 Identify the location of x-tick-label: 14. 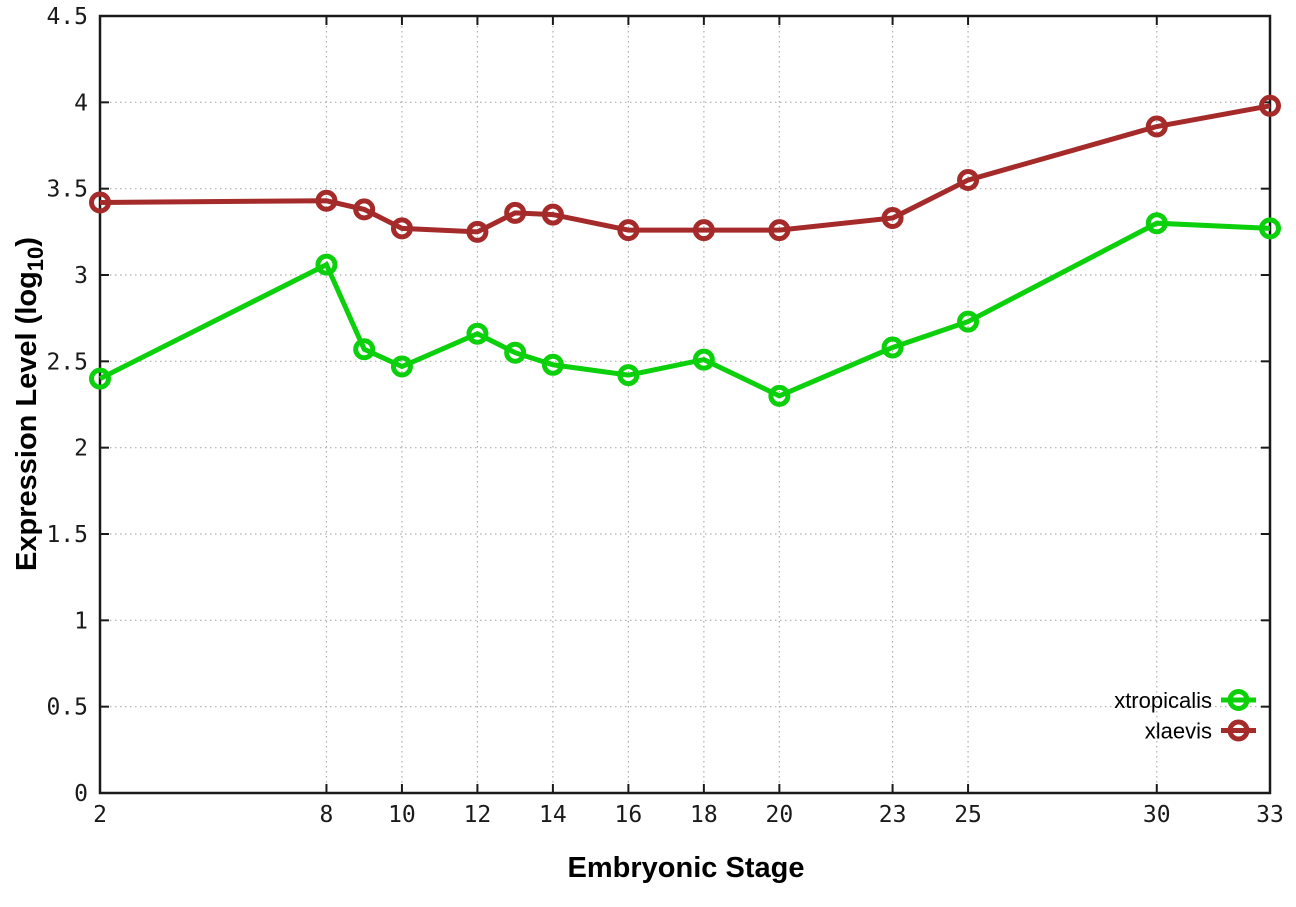
(553, 815).